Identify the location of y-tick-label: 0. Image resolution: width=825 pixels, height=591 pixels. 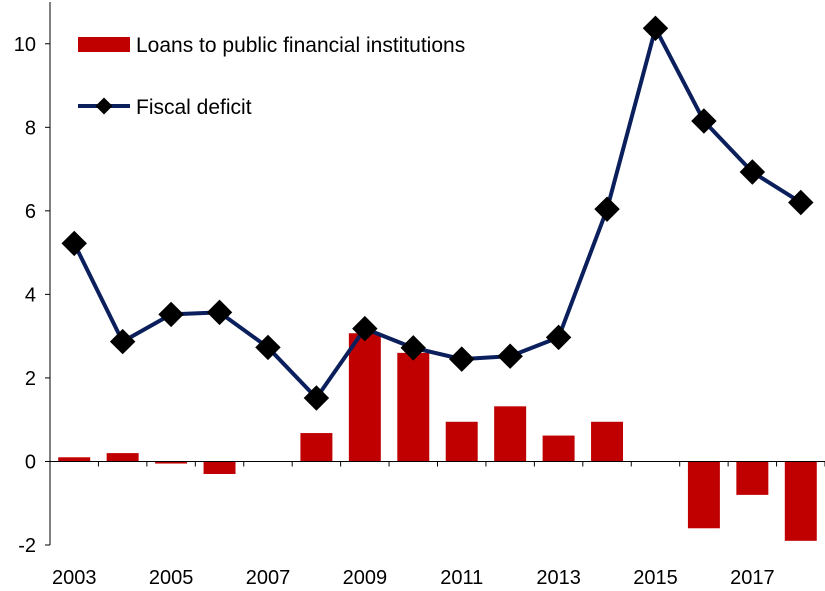
(30, 462).